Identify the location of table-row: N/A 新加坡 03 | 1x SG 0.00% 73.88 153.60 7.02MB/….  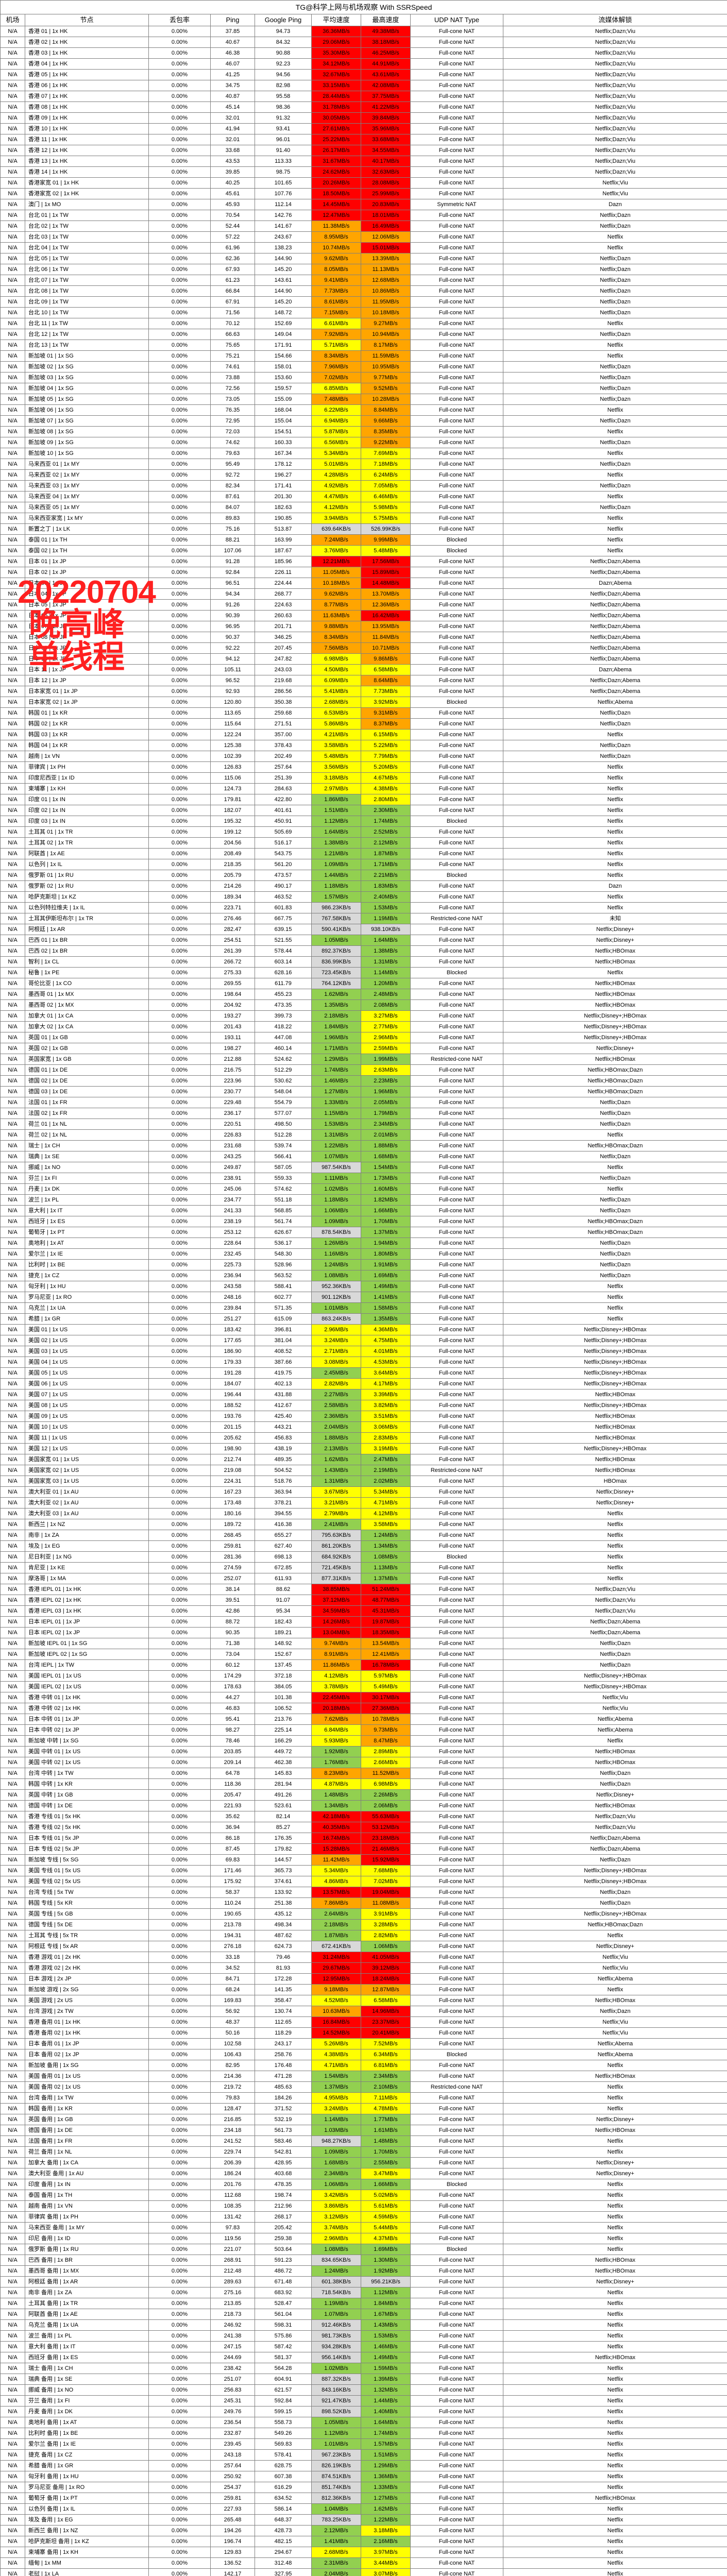
(363, 377).